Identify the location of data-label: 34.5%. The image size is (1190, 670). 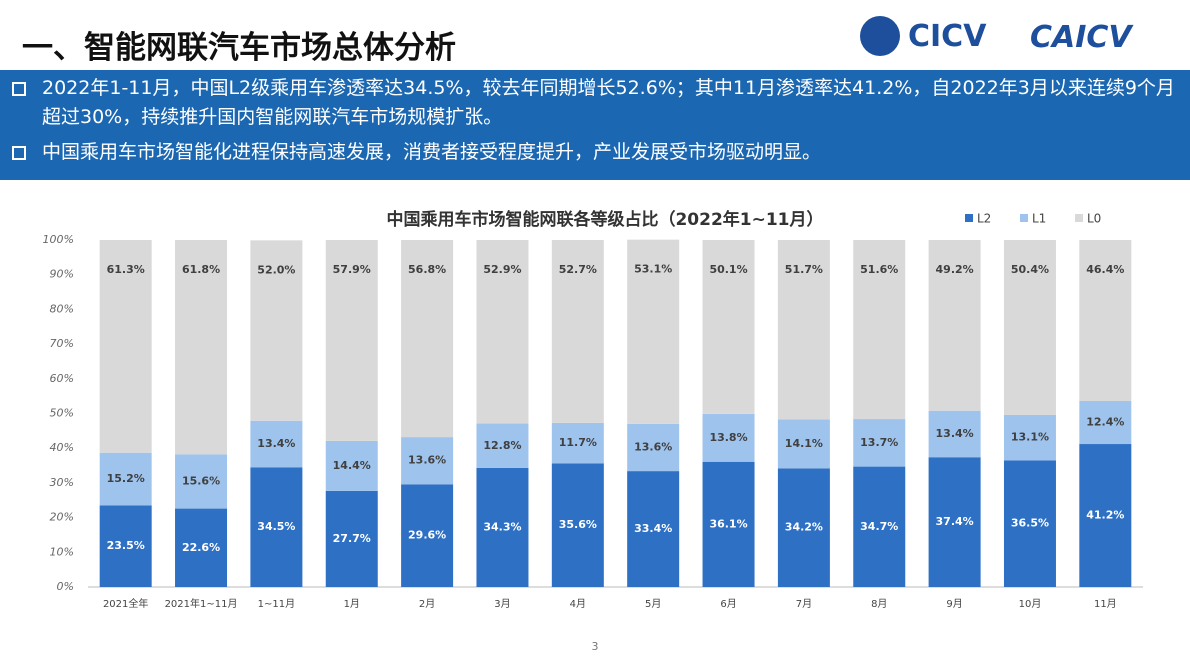
(276, 526).